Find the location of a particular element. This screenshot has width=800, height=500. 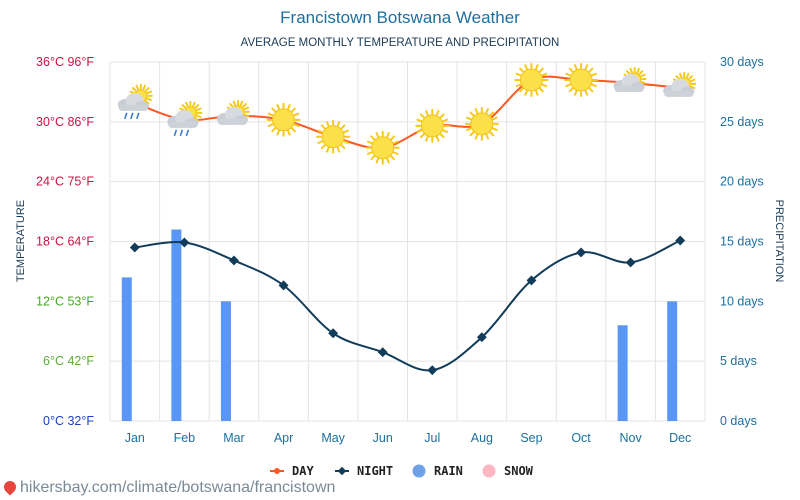

left-tick-label: 12°C 53°F is located at coordinates (65, 301).